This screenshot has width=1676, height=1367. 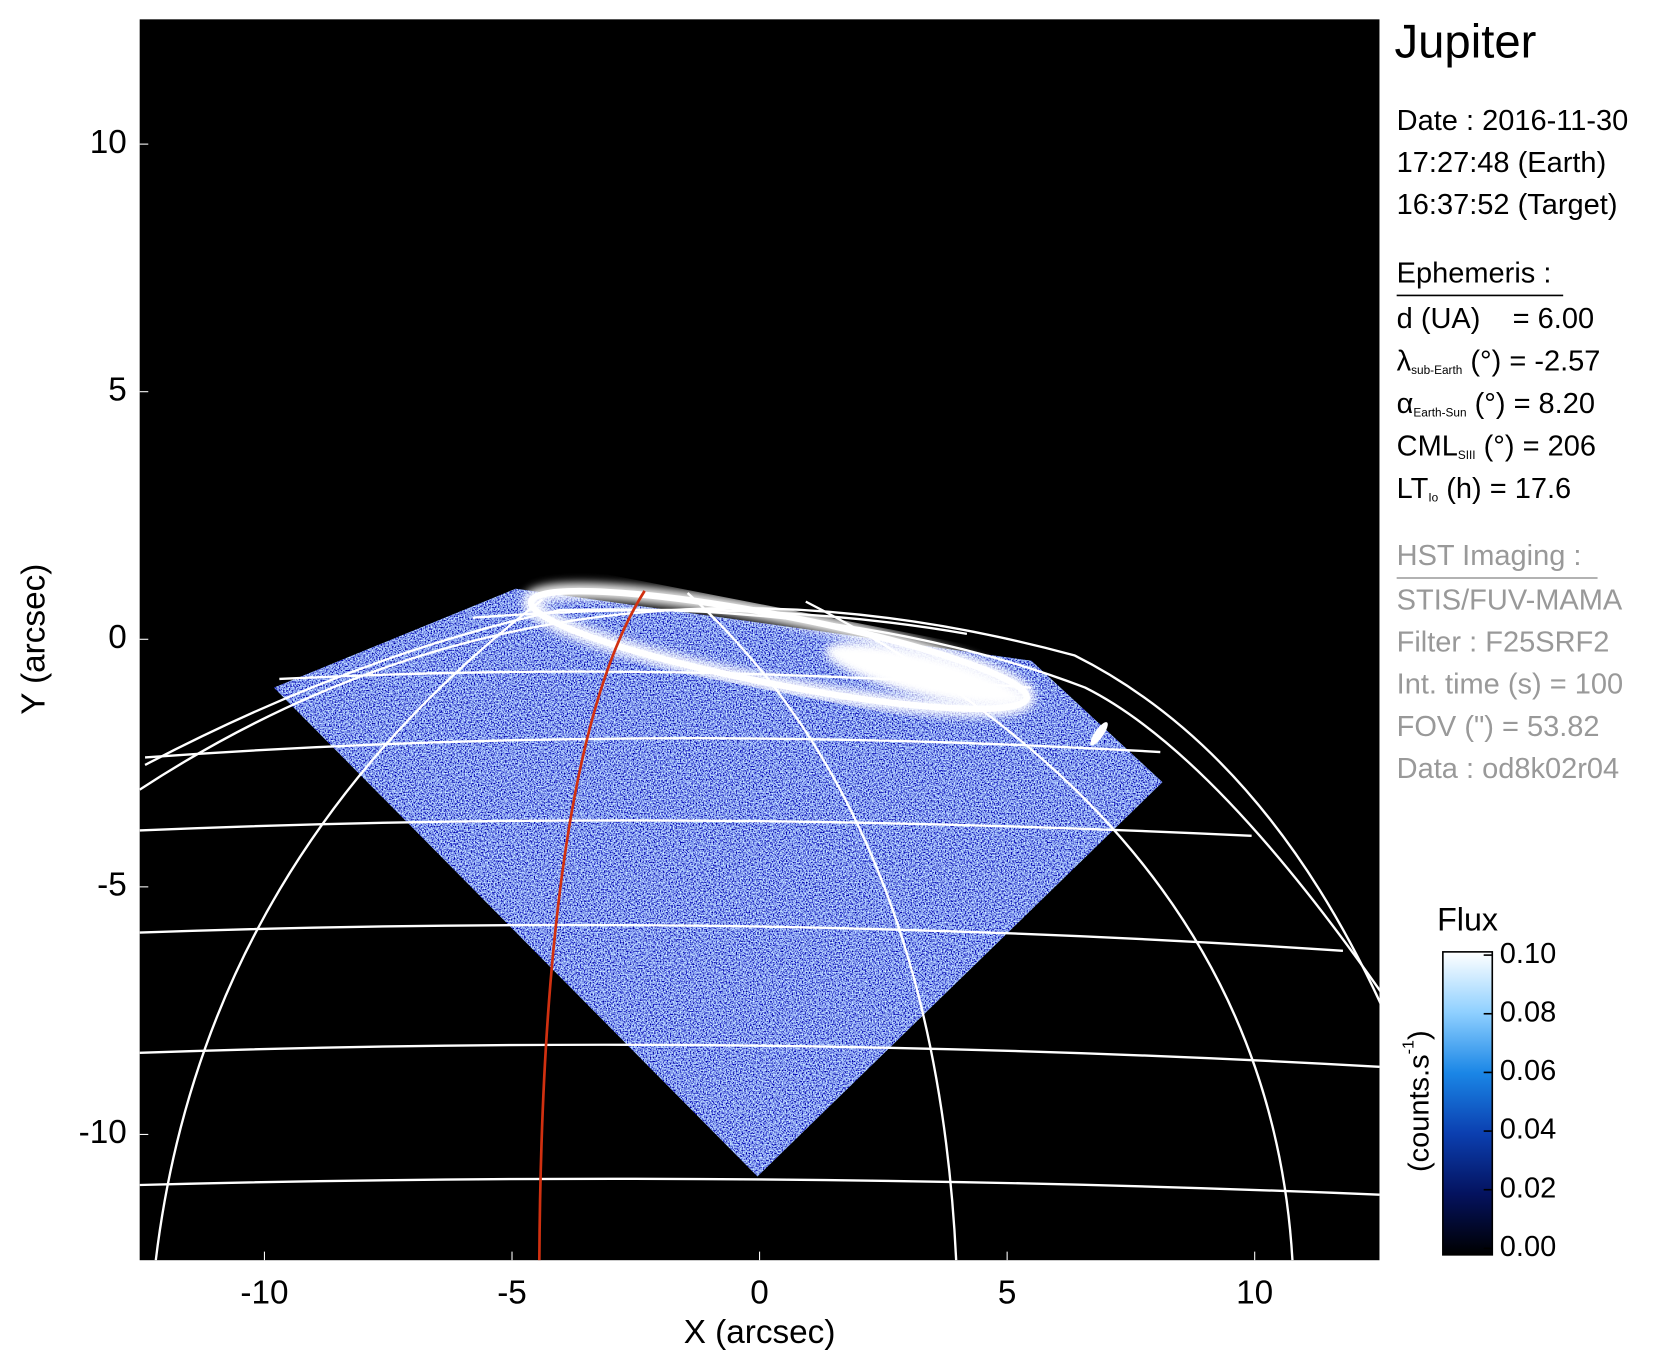 What do you see at coordinates (1498, 727) in the screenshot?
I see `imaging-entry: FOV (") = 53.82` at bounding box center [1498, 727].